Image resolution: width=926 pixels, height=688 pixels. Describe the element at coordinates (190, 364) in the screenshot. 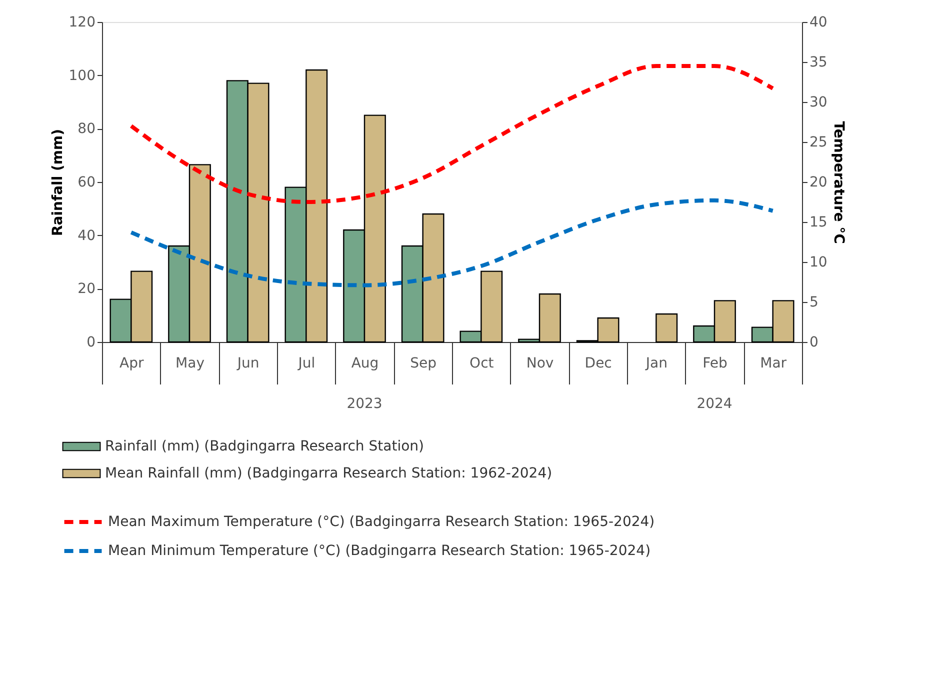

I see `x-tick-label: May` at that location.